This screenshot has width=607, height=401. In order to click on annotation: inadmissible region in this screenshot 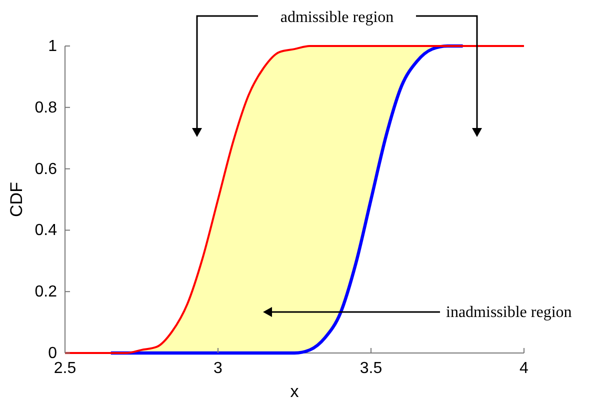, I will do `click(509, 312)`.